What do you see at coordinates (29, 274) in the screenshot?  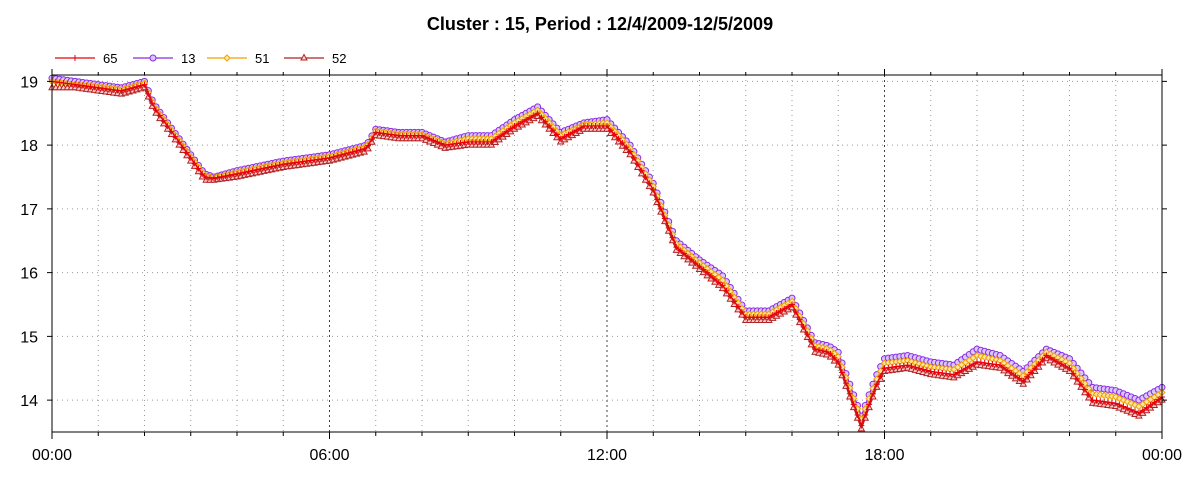 I see `y-tick-label: 16` at bounding box center [29, 274].